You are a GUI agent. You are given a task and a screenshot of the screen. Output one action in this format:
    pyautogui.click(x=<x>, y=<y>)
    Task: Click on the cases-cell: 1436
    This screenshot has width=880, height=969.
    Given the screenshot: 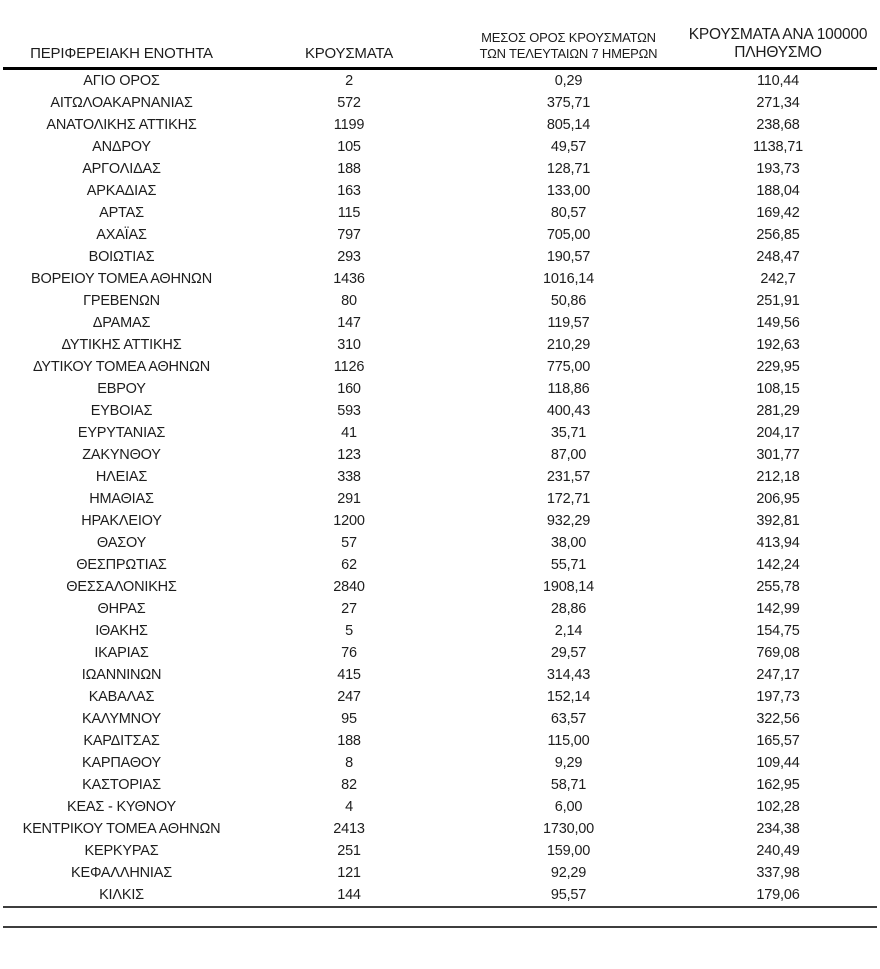 What is the action you would take?
    pyautogui.click(x=349, y=279)
    